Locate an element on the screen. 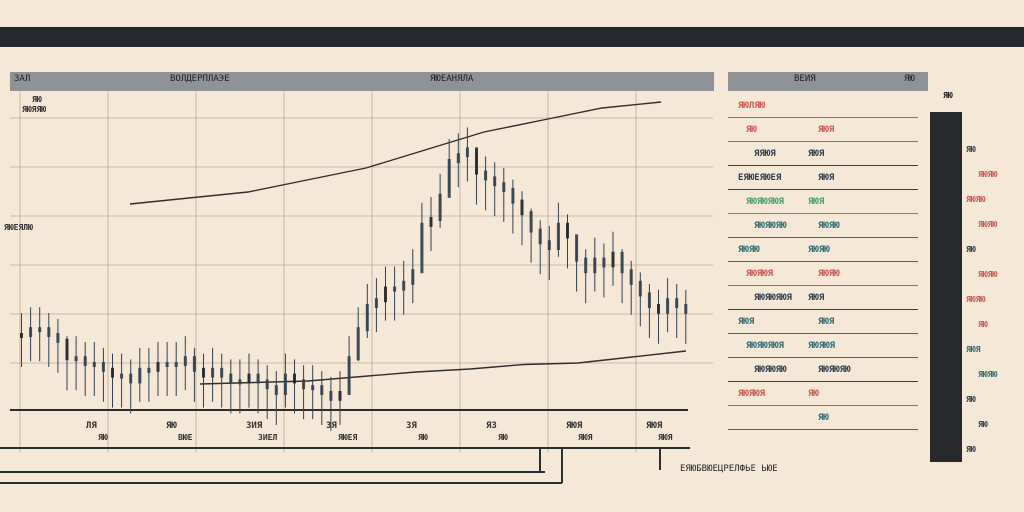  order-book-value: ЯЮЯЮЯЮ is located at coordinates (834, 370).